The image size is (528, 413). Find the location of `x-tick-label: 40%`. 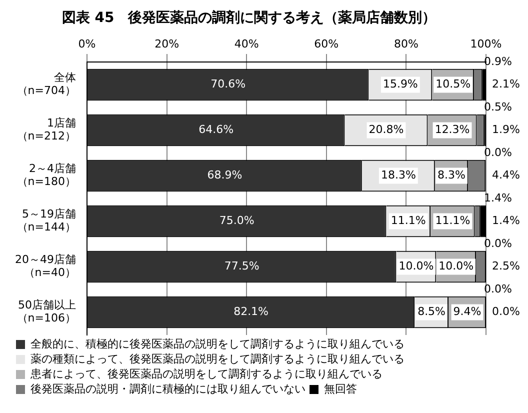

x-tick-label: 40% is located at coordinates (246, 43).